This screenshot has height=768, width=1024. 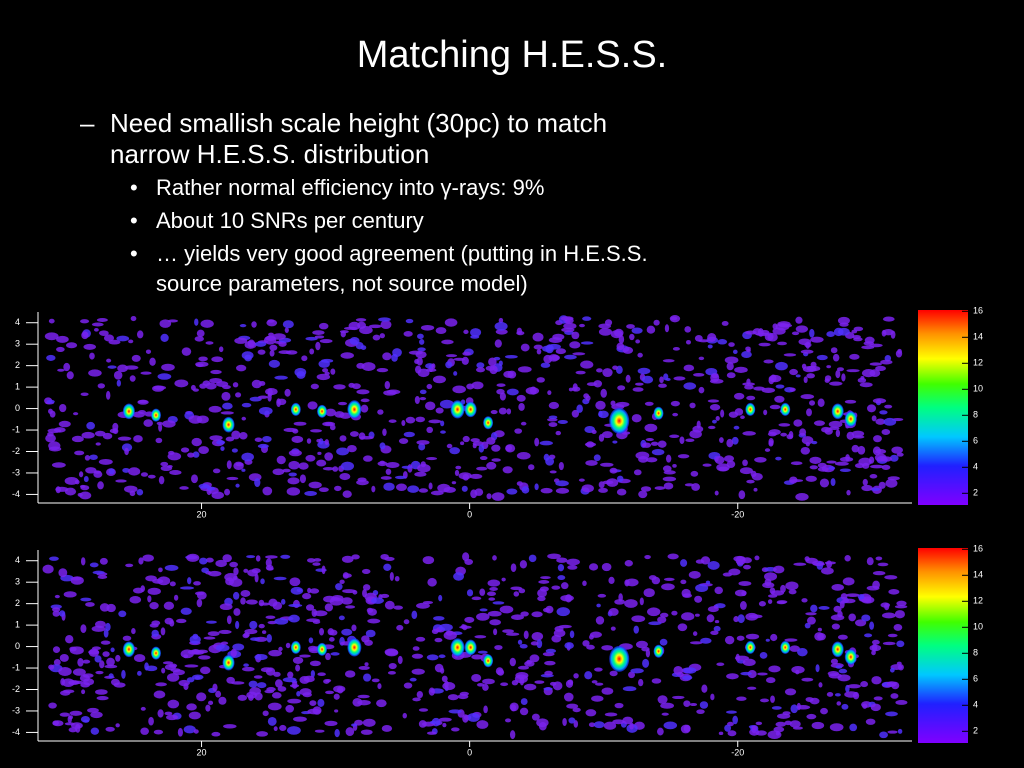 I want to click on colorbar, so click(x=943, y=407).